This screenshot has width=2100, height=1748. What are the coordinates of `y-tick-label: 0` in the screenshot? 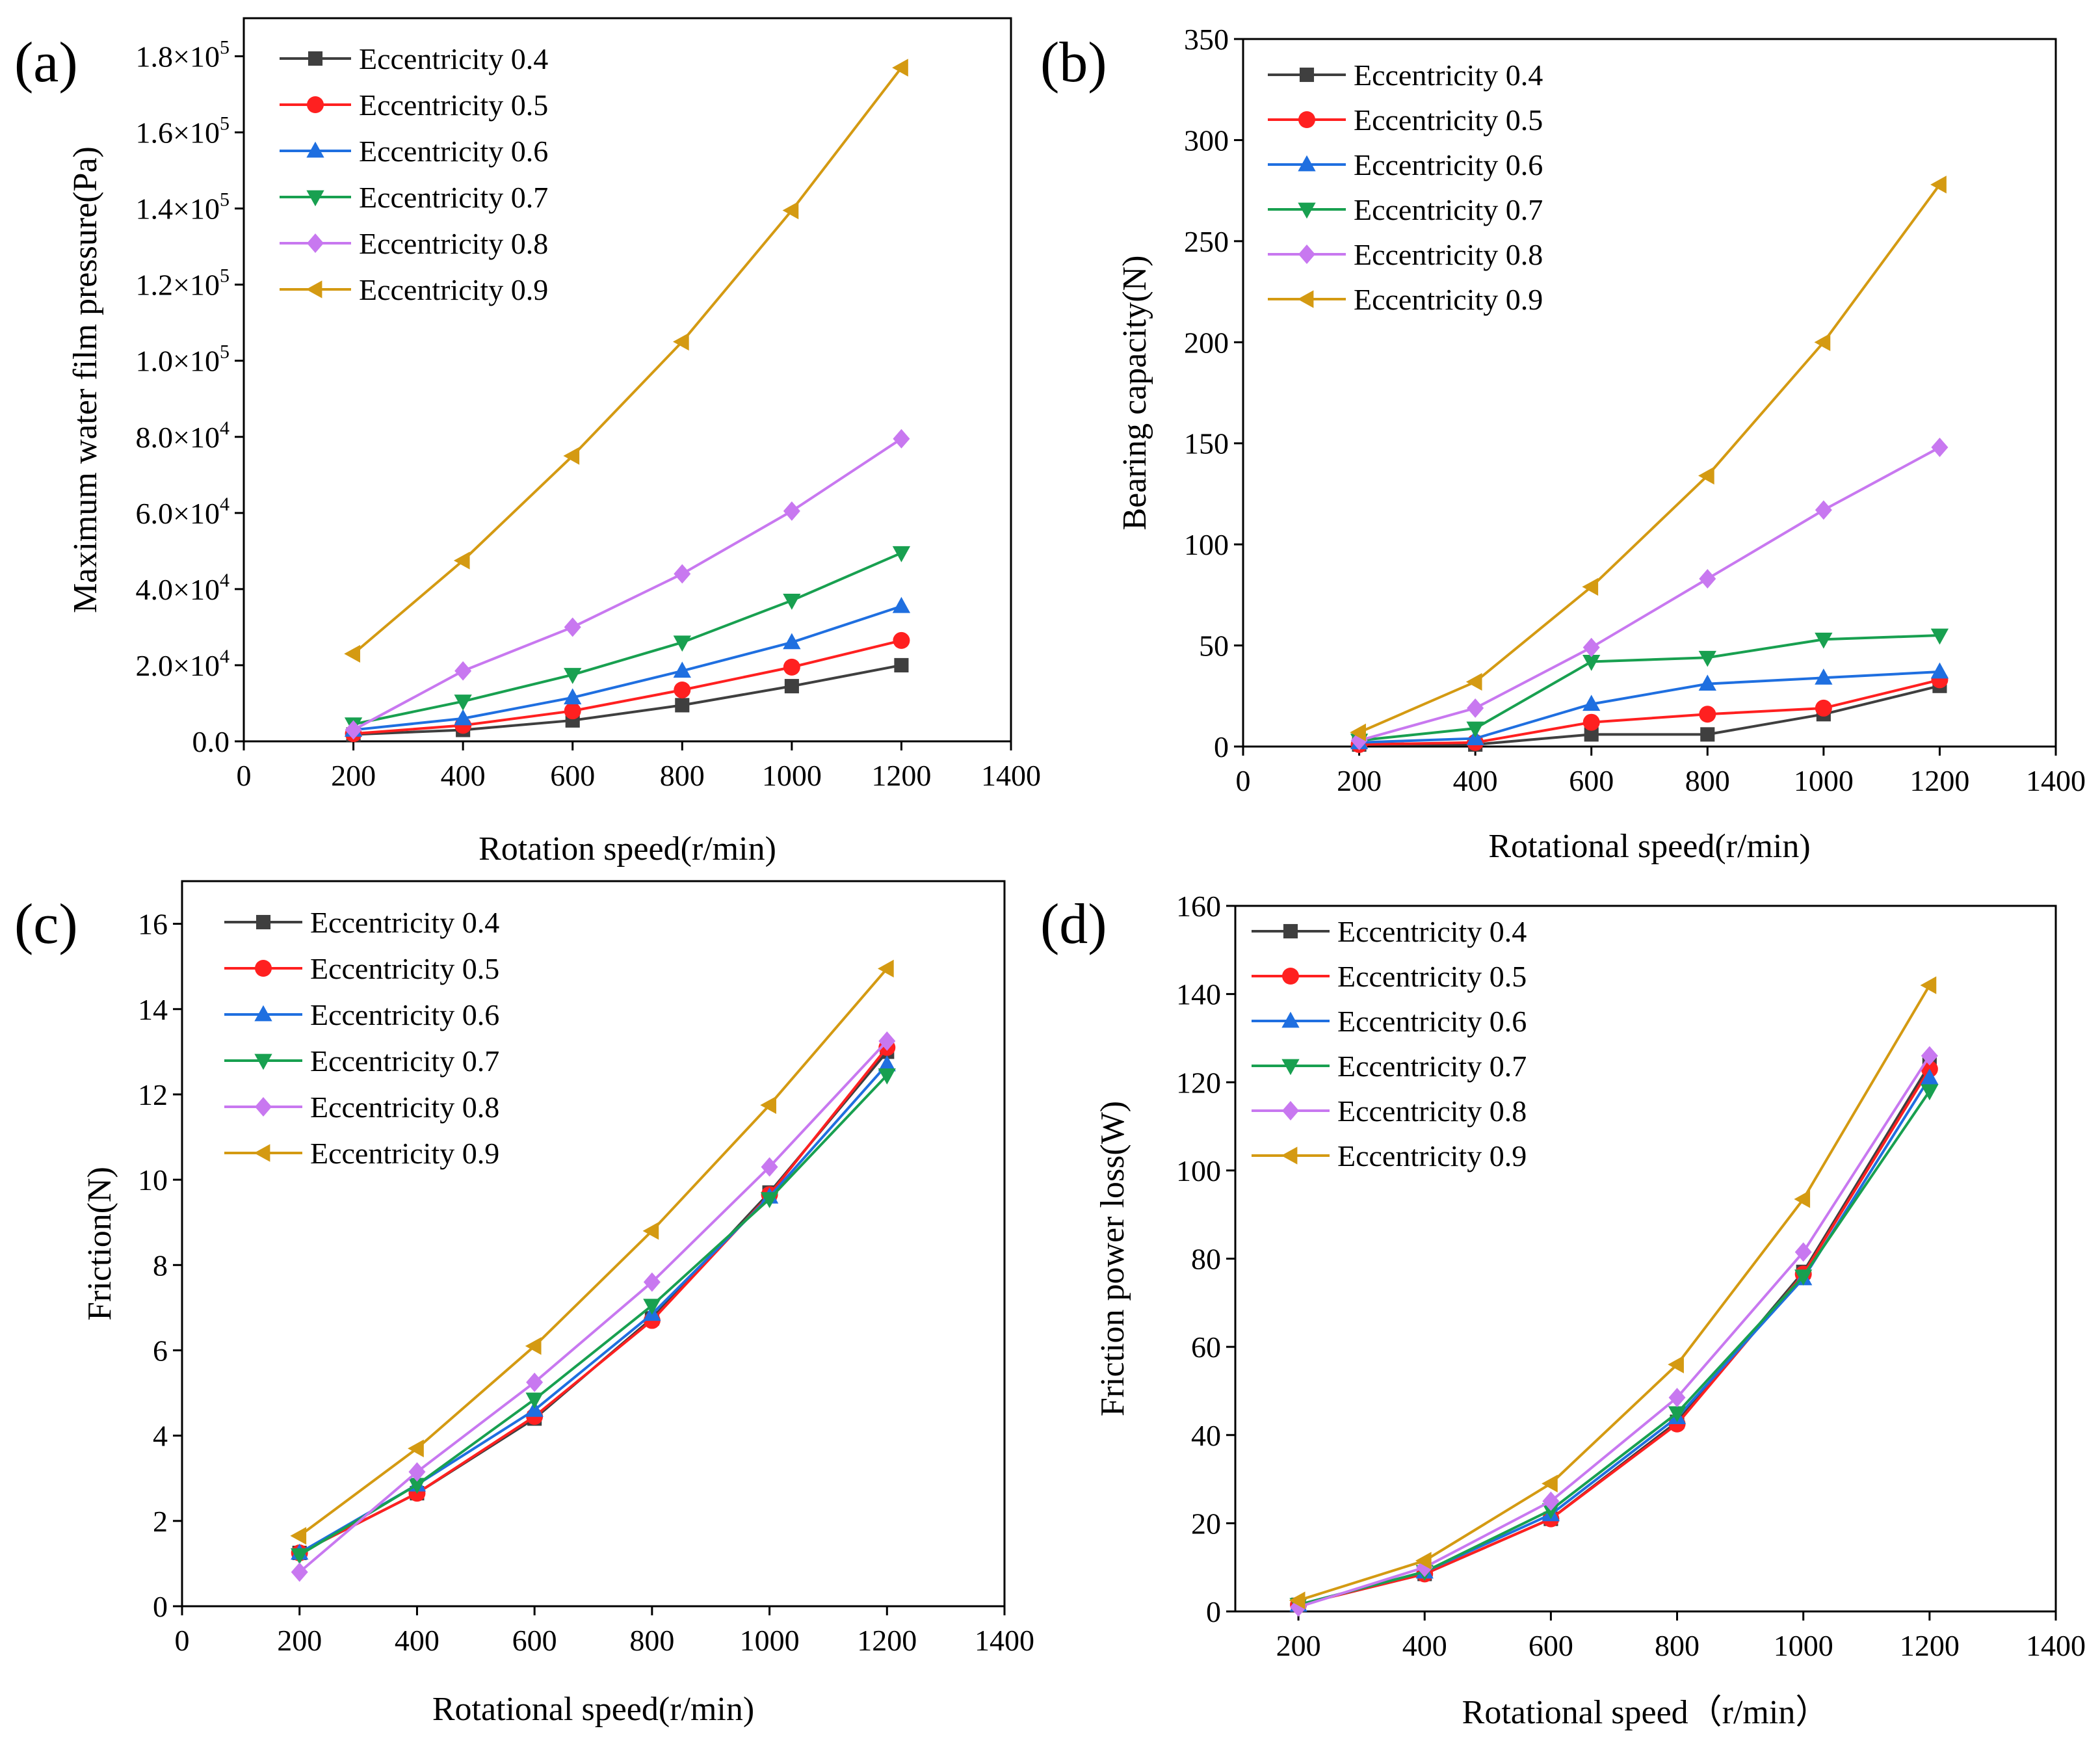 It's located at (1221, 746).